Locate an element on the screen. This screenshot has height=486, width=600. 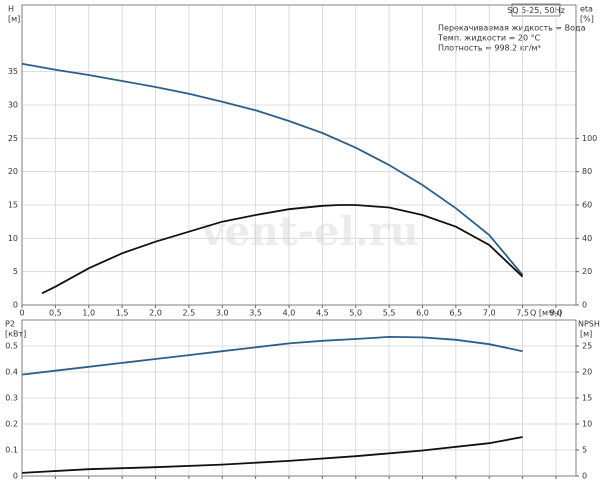
x-tick-label: 6,5 is located at coordinates (455, 313).